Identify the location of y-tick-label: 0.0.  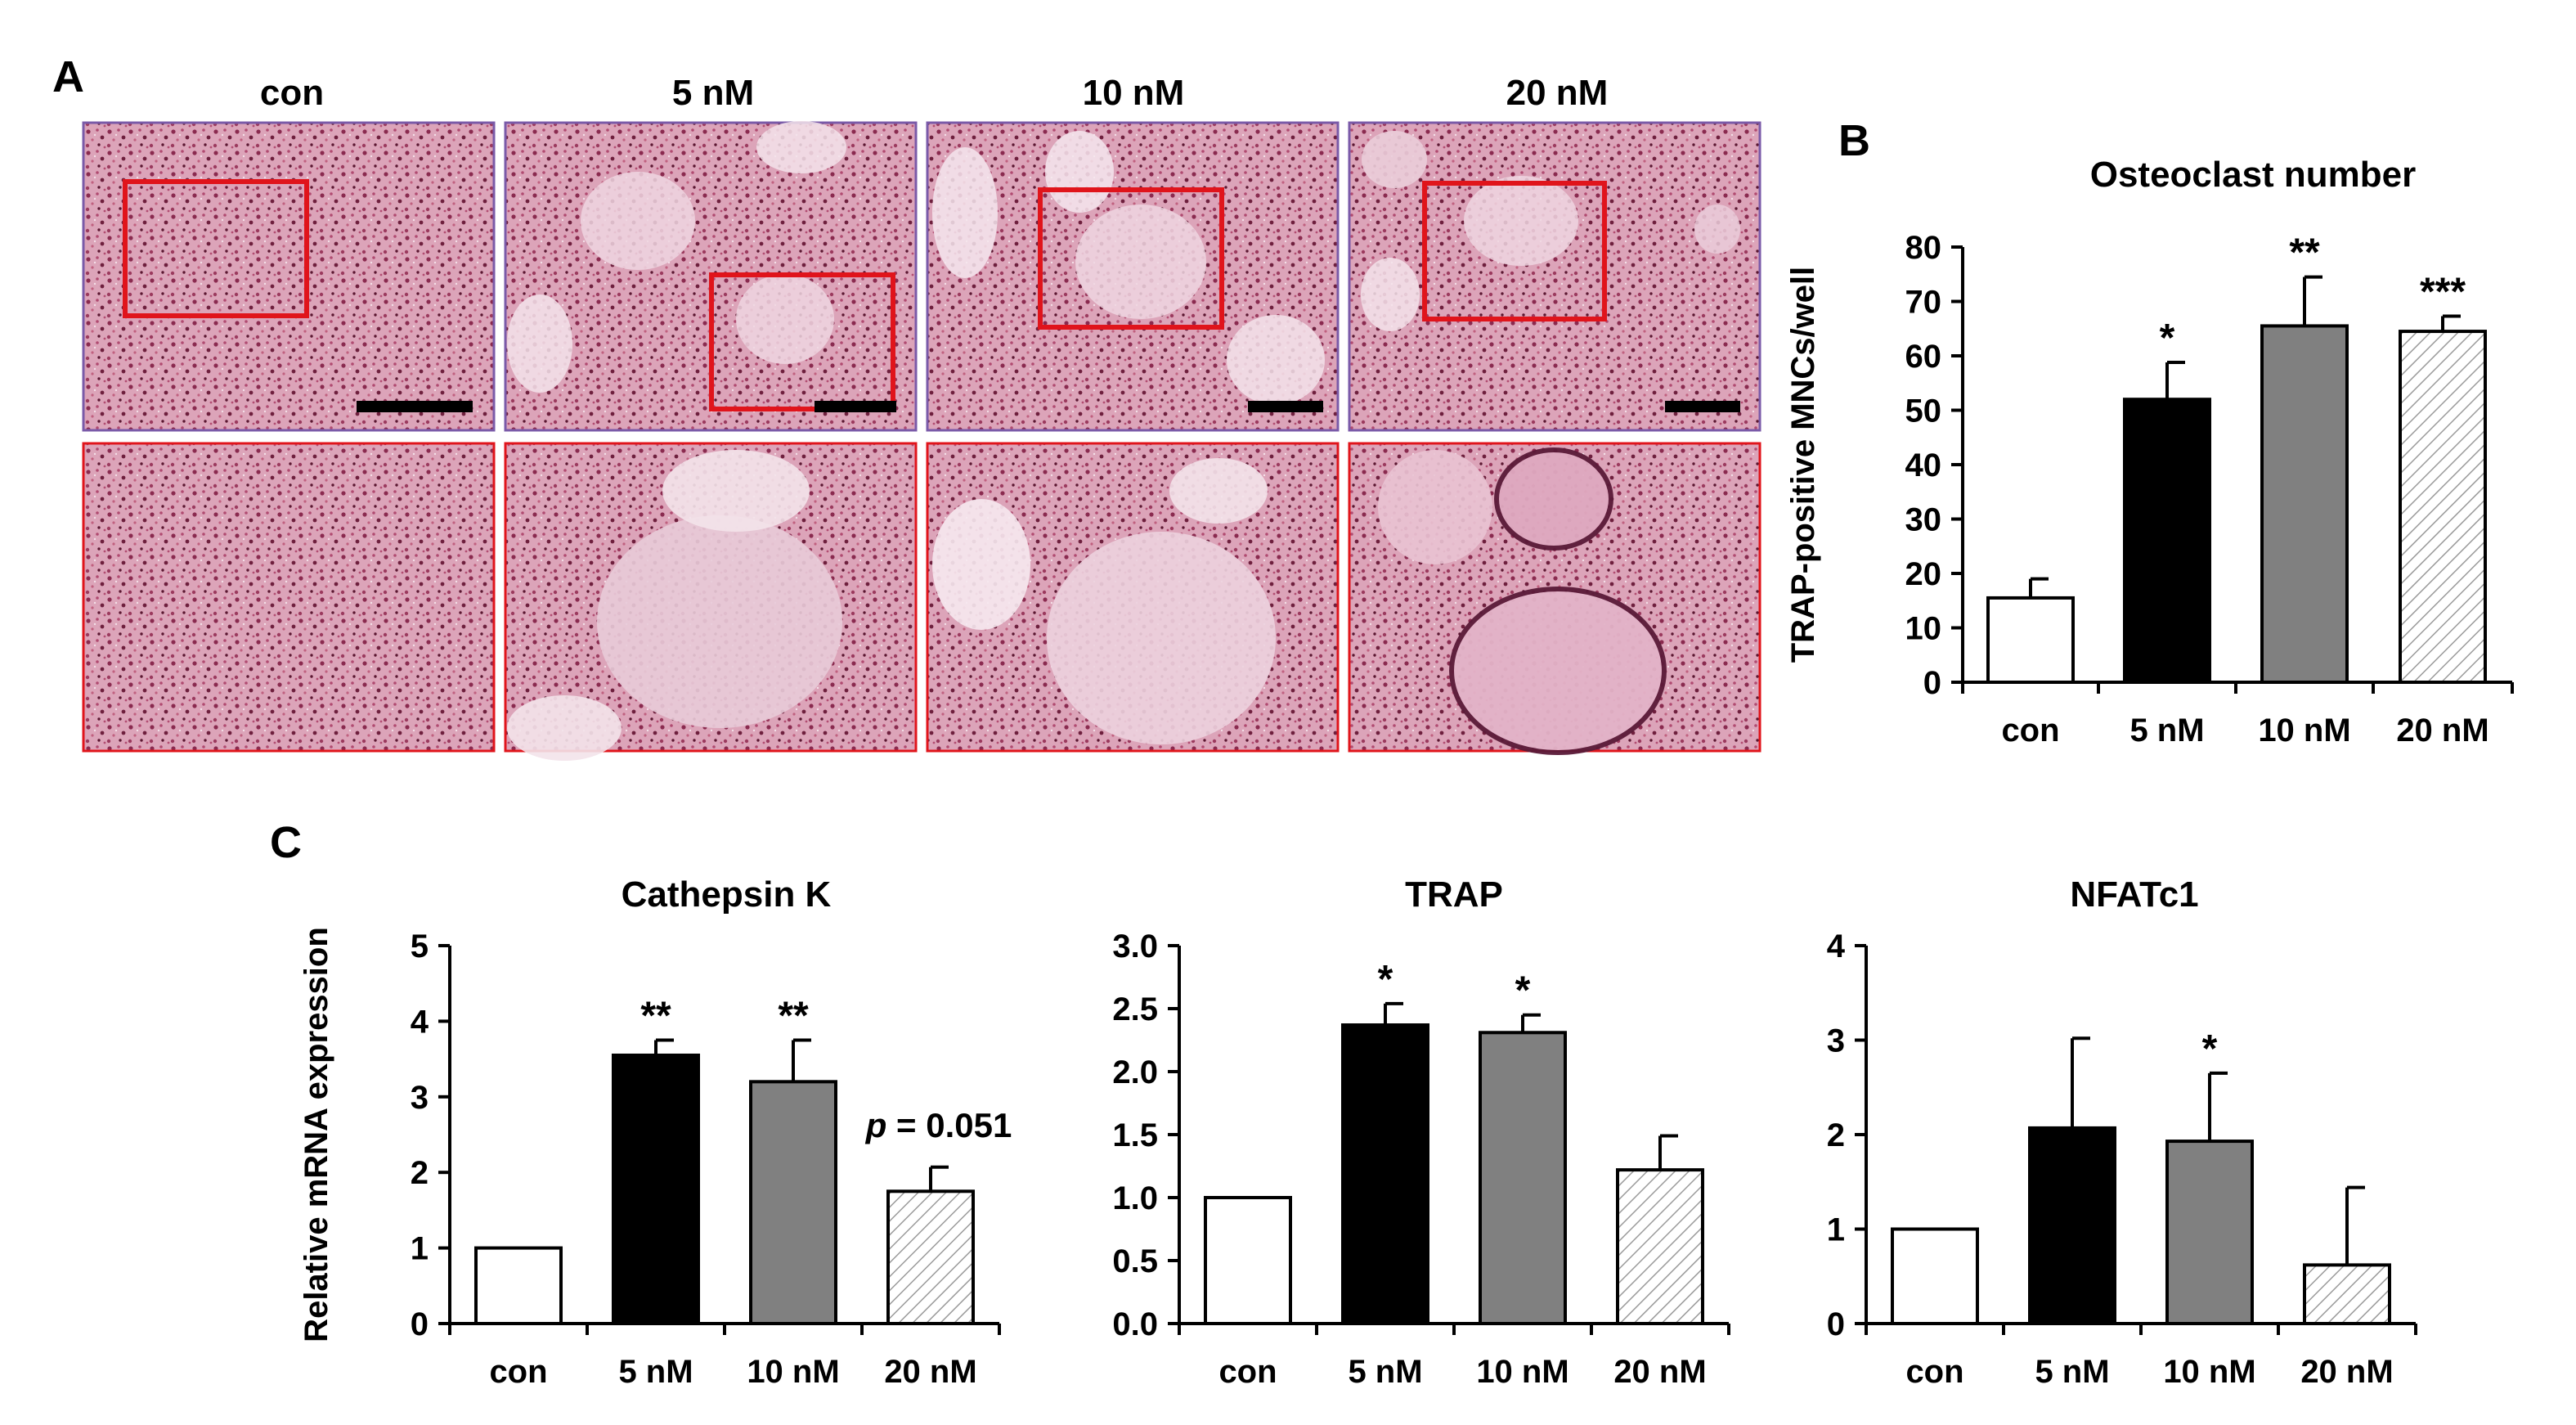
(1135, 1324).